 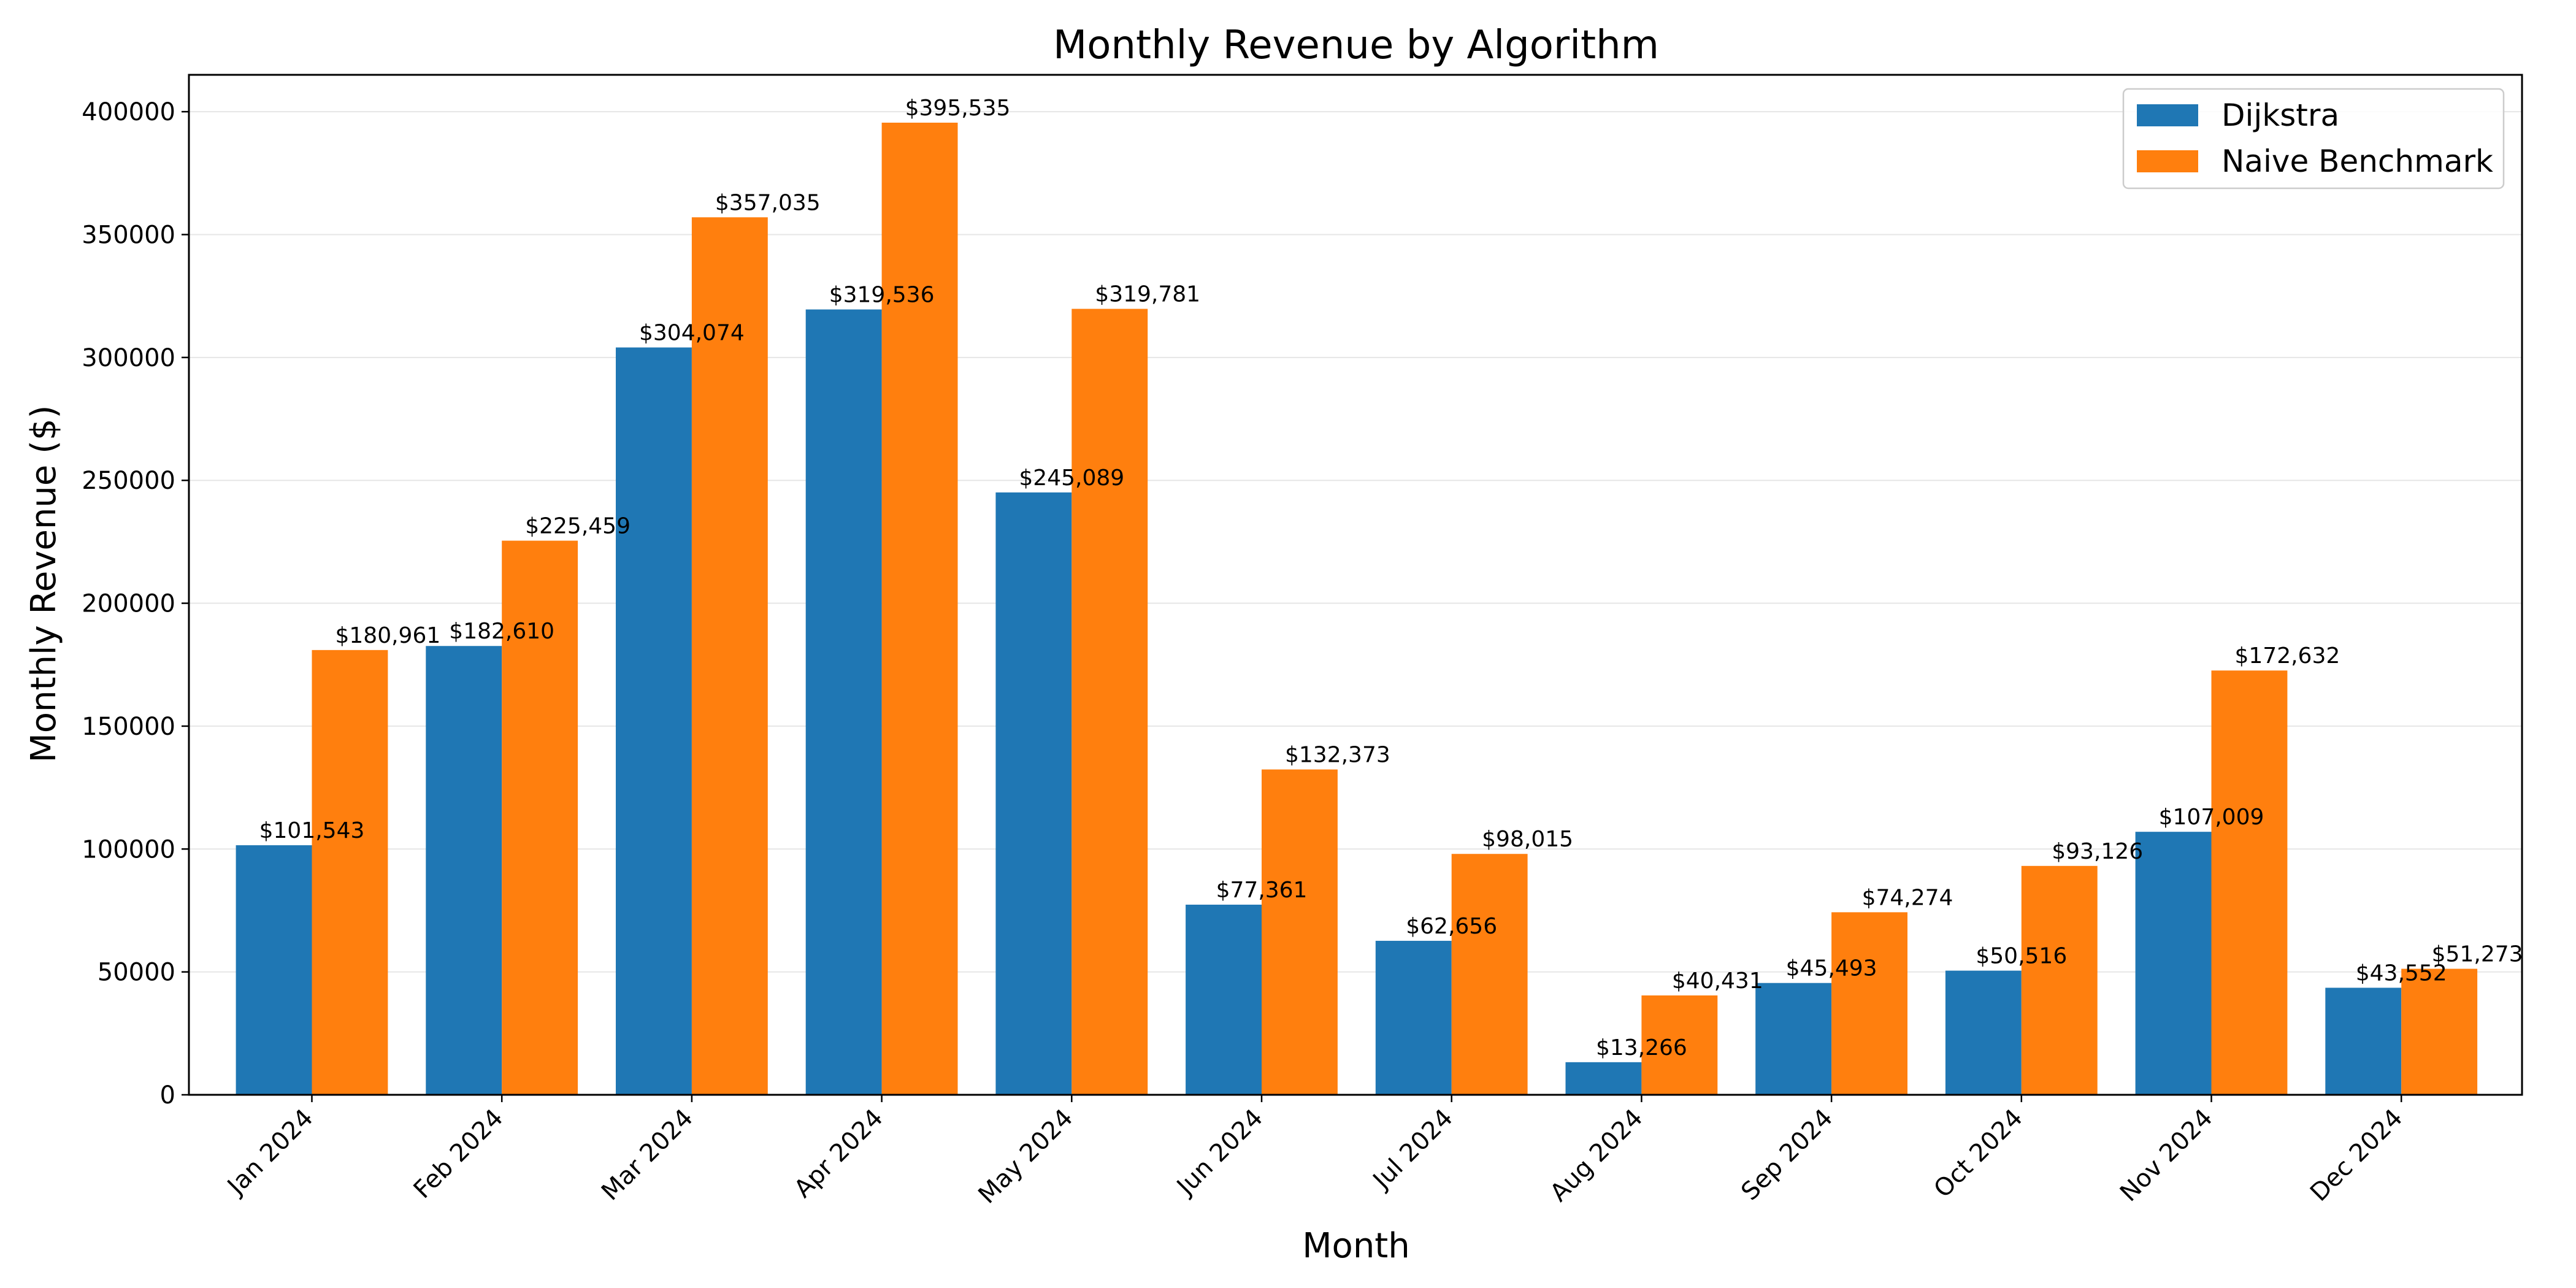 What do you see at coordinates (1907, 897) in the screenshot?
I see `bar-value-label: $74,274` at bounding box center [1907, 897].